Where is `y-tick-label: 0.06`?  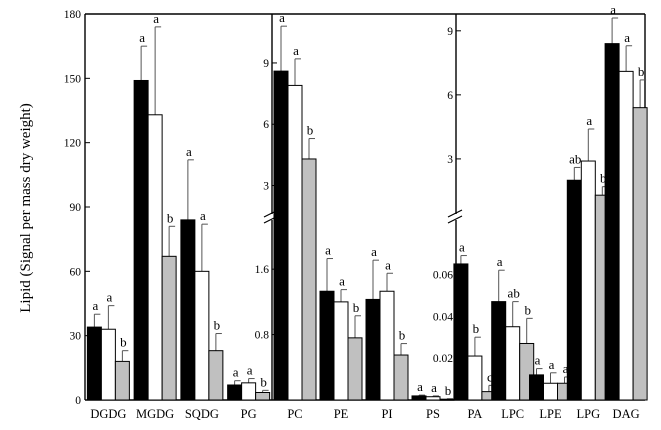 y-tick-label: 0.06 is located at coordinates (443, 275).